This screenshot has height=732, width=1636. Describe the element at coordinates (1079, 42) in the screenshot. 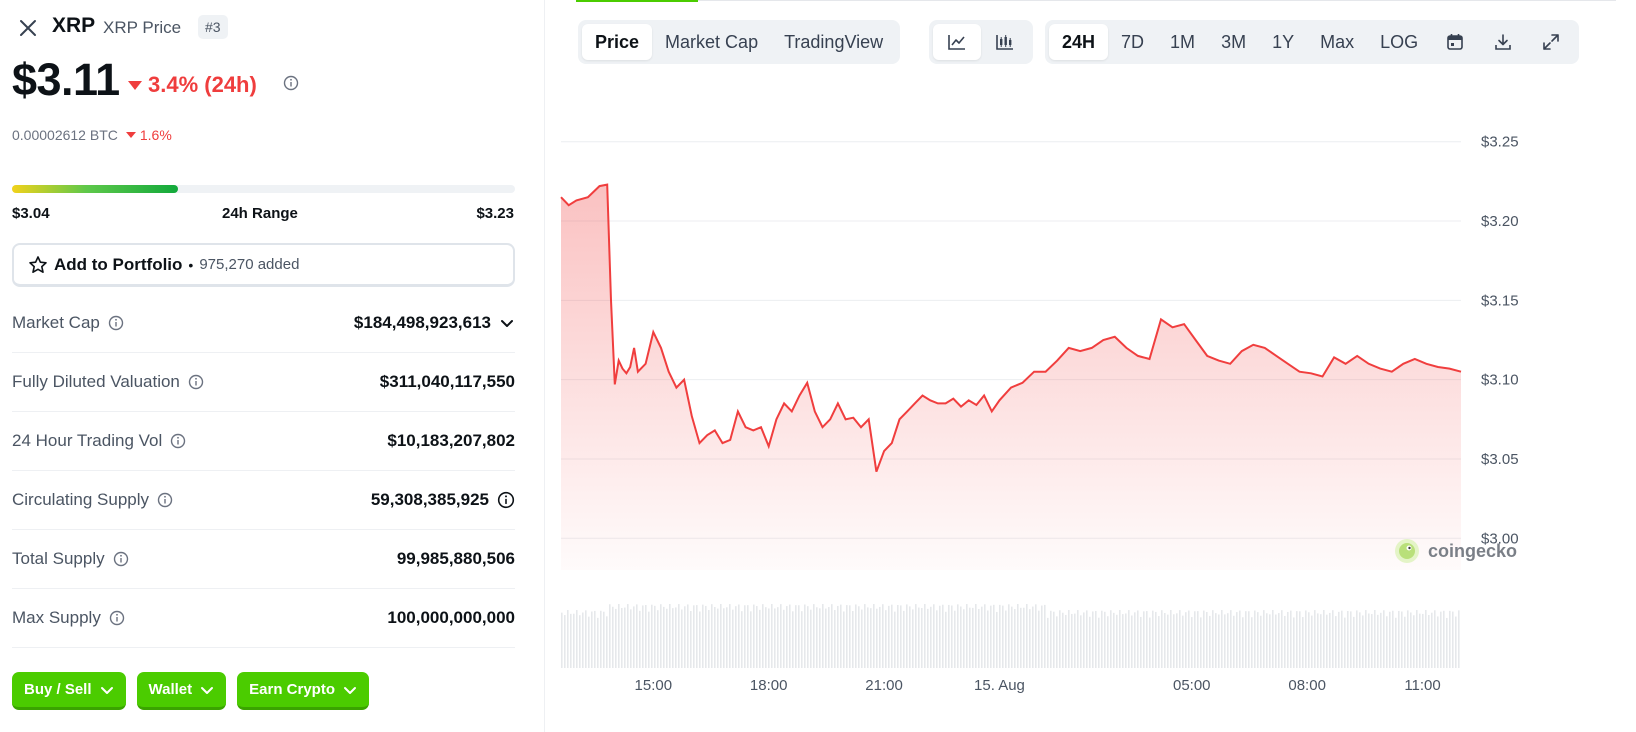

I see `range-24h: 24H` at that location.